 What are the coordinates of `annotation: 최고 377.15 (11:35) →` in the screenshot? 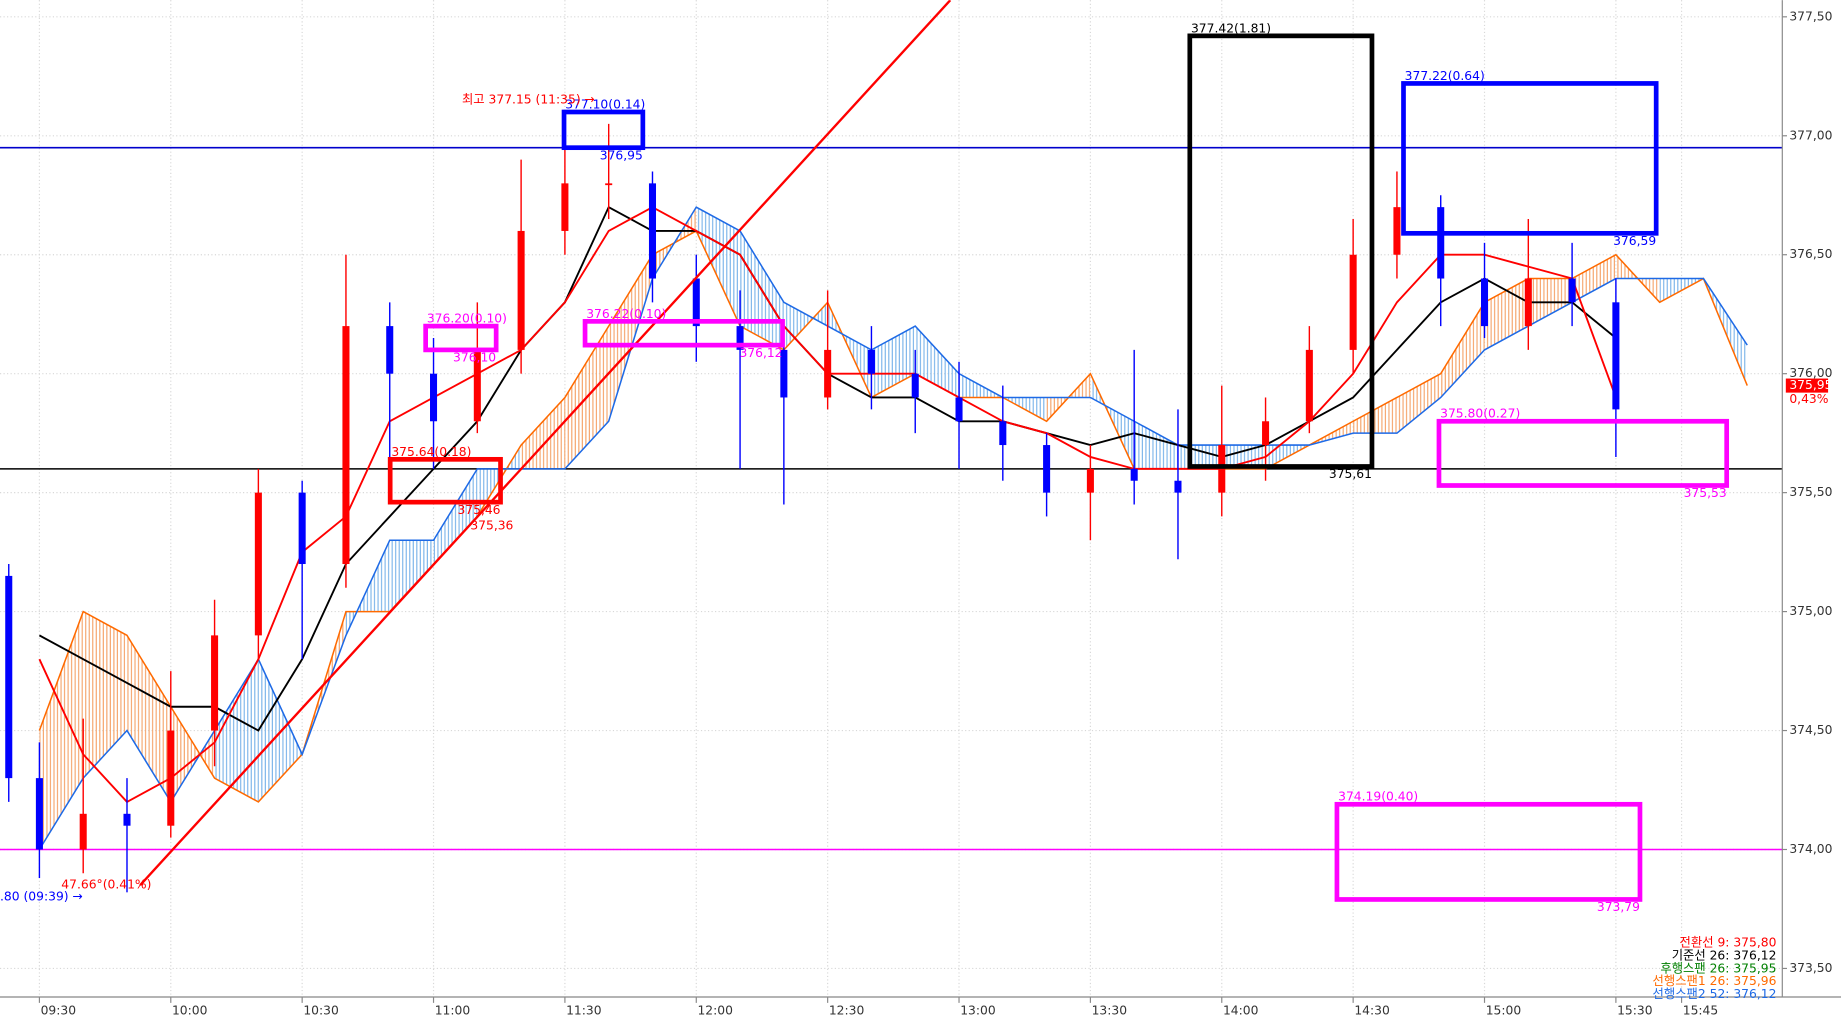 It's located at (528, 100).